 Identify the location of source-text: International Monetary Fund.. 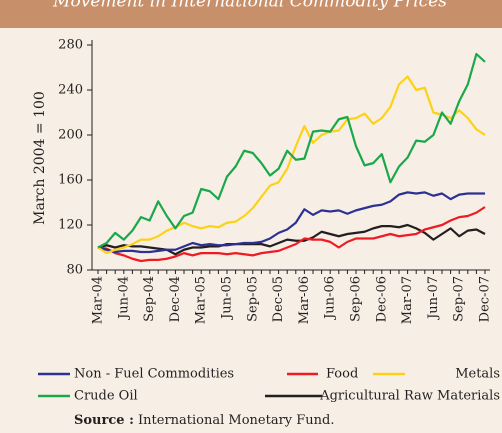
(236, 420).